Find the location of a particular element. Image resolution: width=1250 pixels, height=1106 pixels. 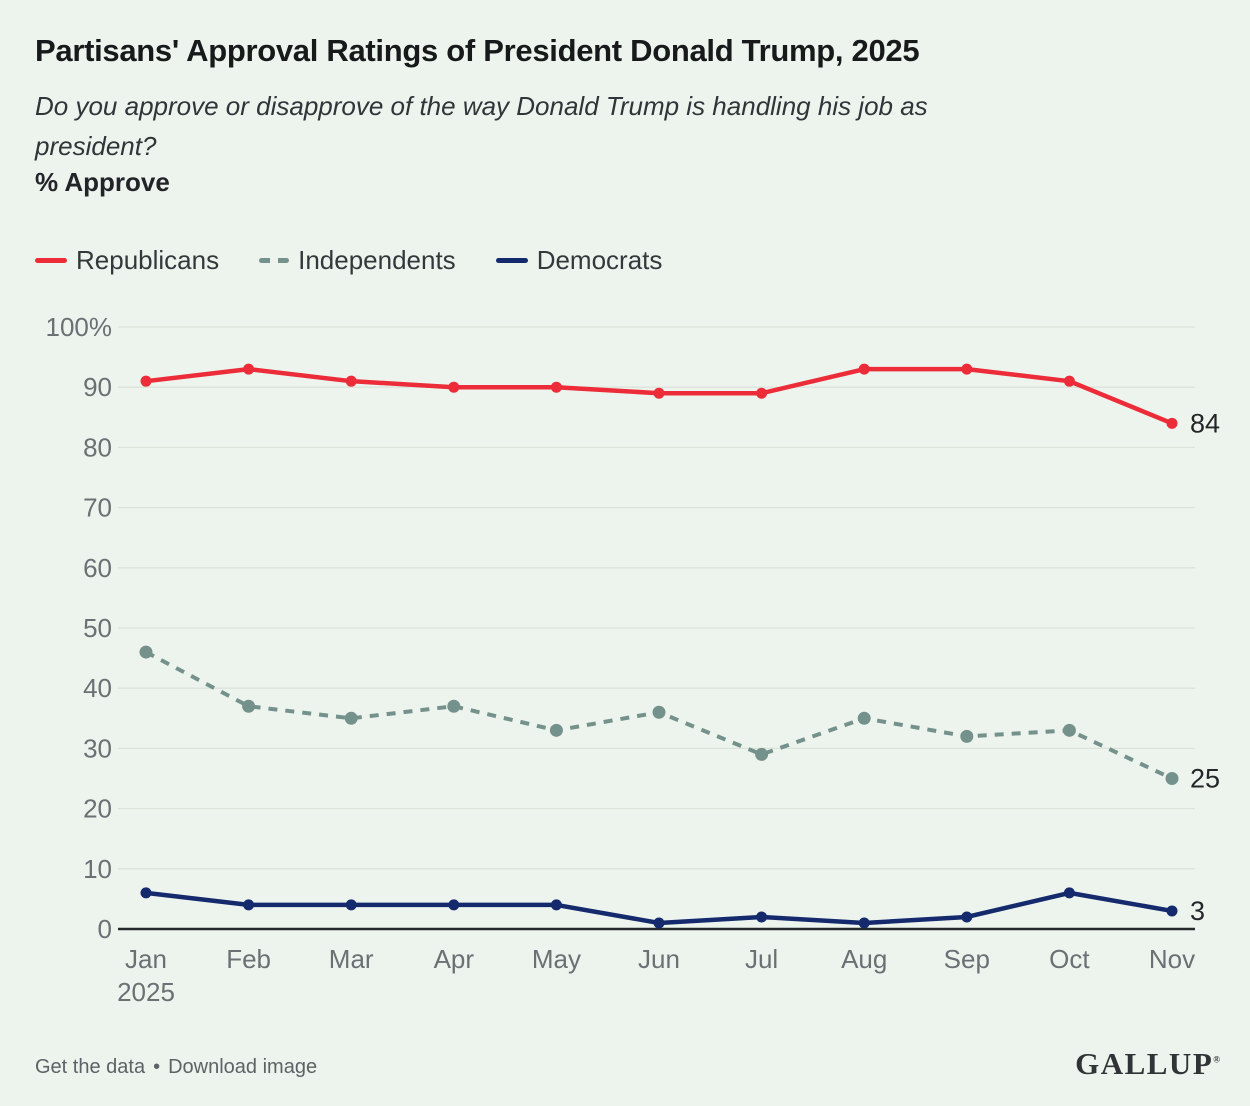

legend-item-independents: Independents is located at coordinates (357, 260).